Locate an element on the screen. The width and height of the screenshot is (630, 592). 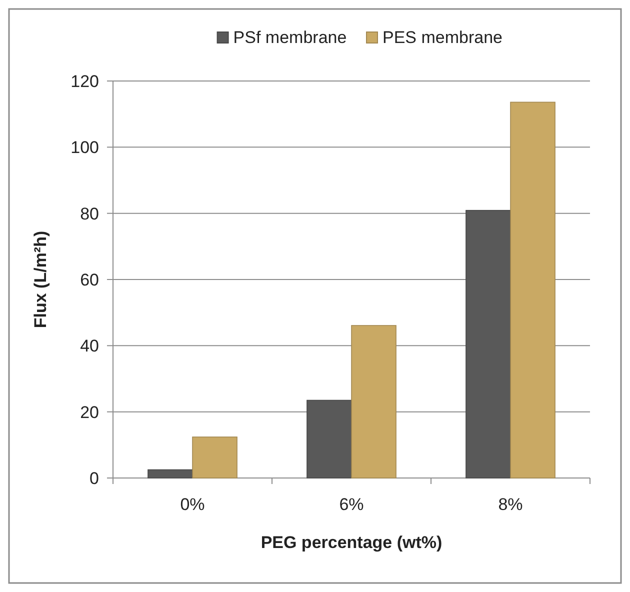
y-tick-label: 80 is located at coordinates (89, 214).